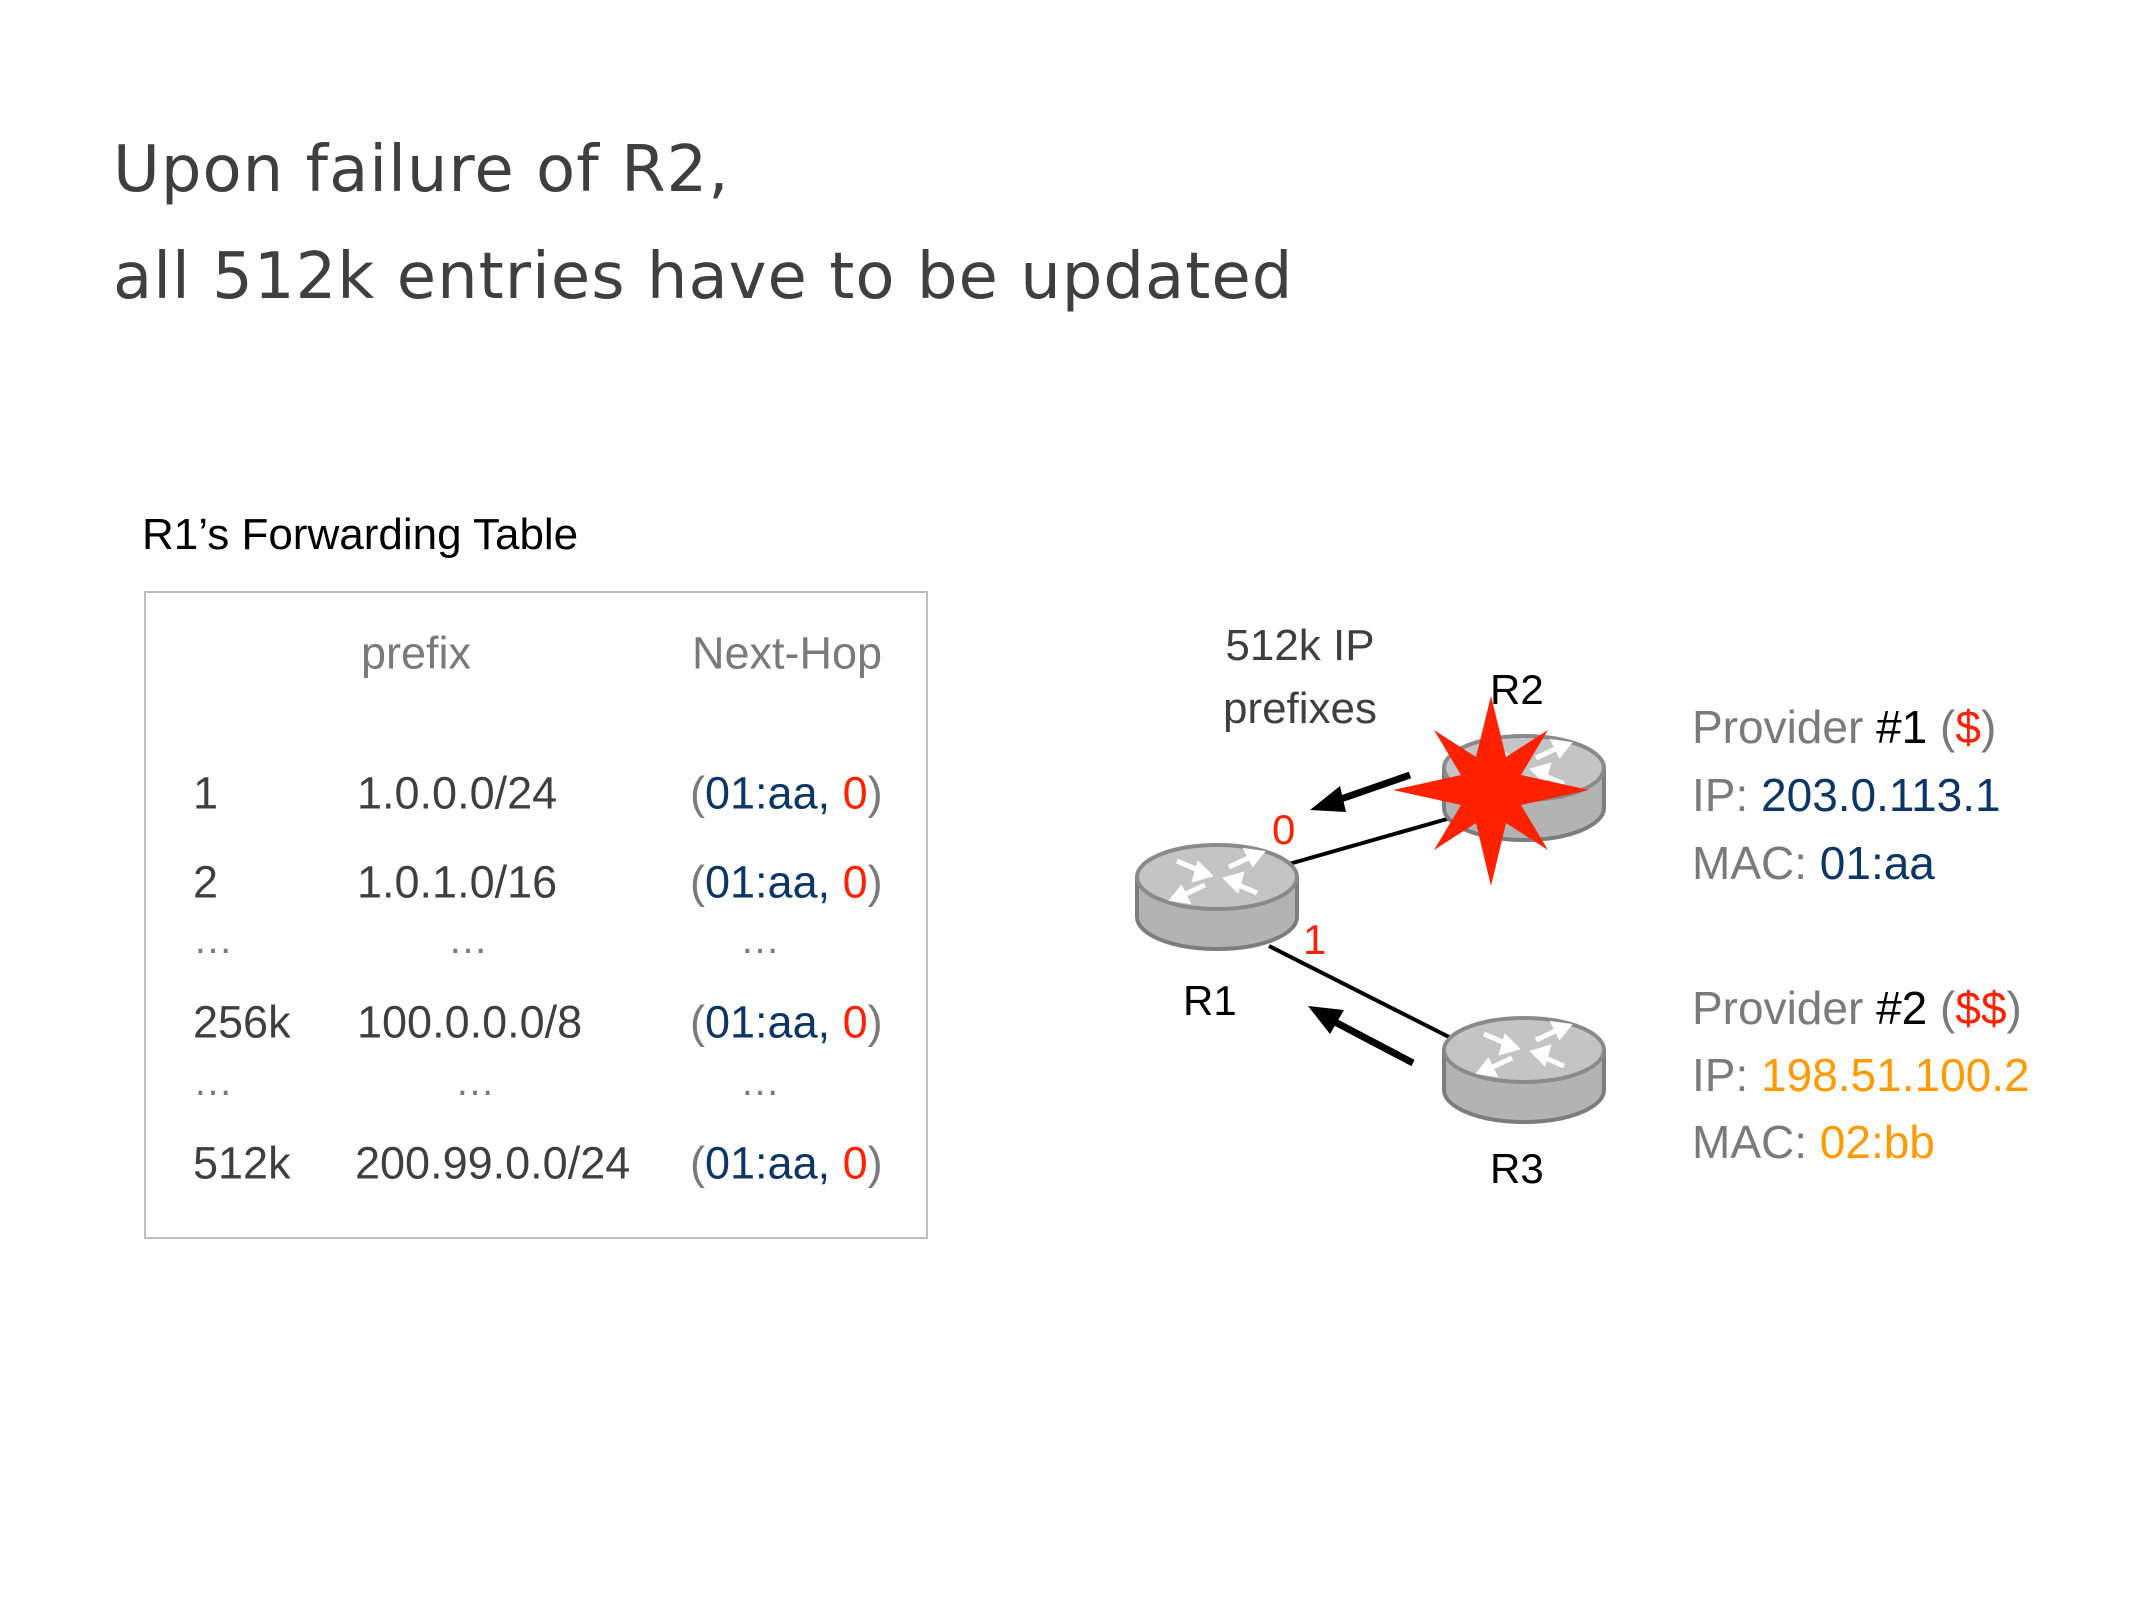  I want to click on row-prefix: 100.0.0.0/8, so click(470, 1022).